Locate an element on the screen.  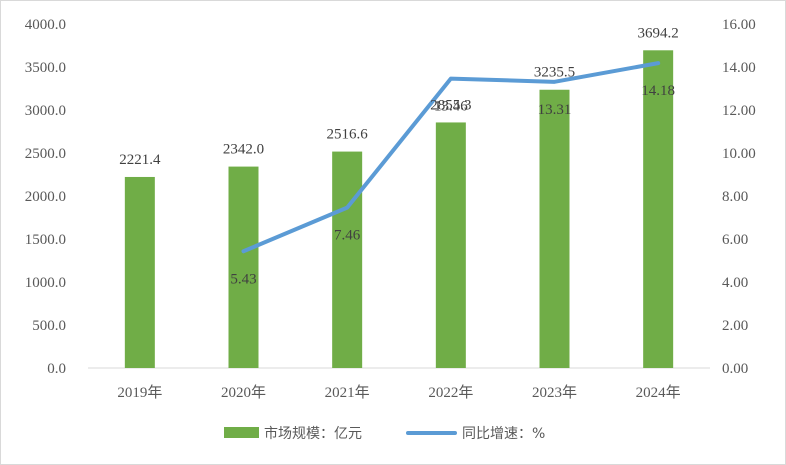
y-left-tick-label: 2500.0 is located at coordinates (45, 154).